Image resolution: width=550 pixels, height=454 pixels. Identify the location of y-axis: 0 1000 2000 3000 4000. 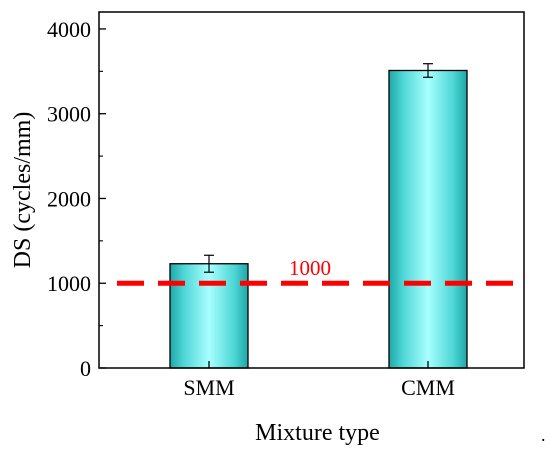
(76, 199).